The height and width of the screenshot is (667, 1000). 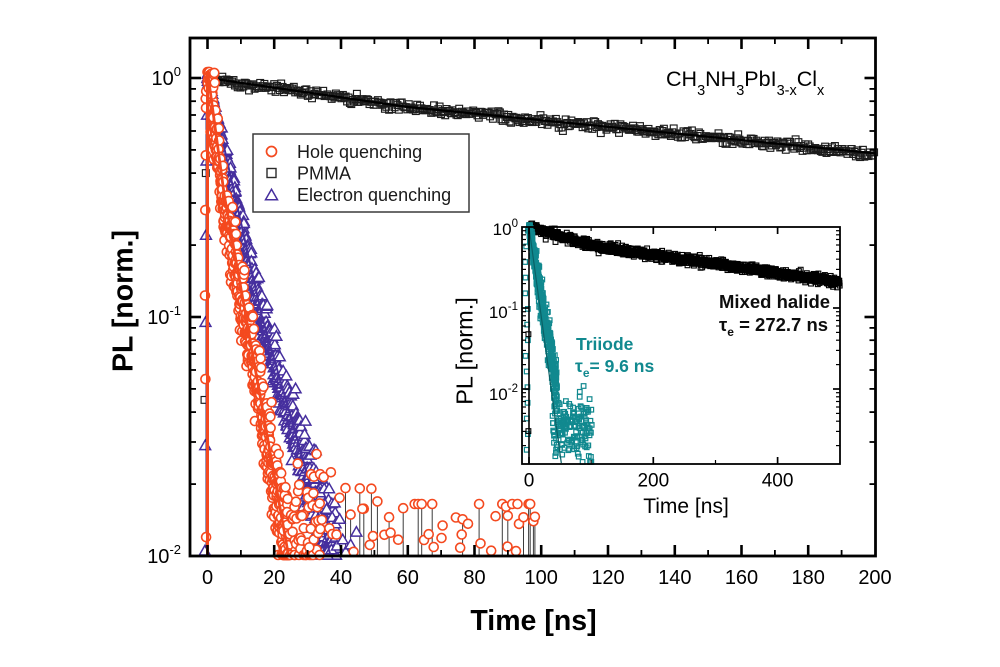 I want to click on svg-text: 80, so click(x=474, y=578).